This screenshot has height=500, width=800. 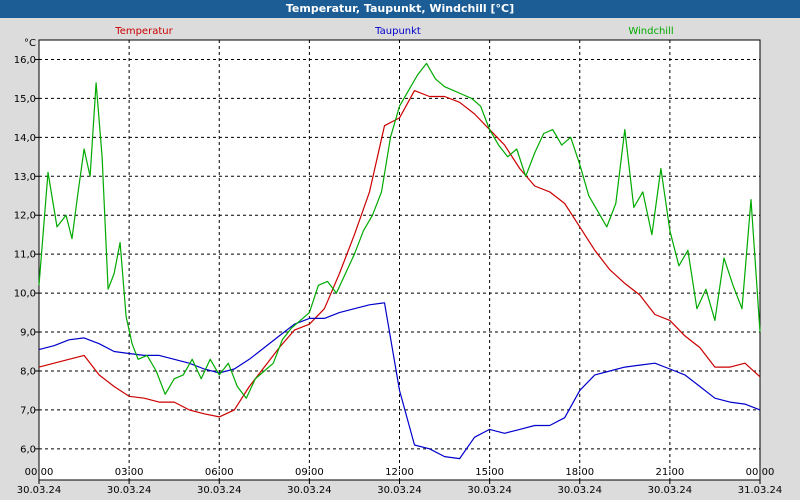 I want to click on y-tick-label: 7,0, so click(x=28, y=410).